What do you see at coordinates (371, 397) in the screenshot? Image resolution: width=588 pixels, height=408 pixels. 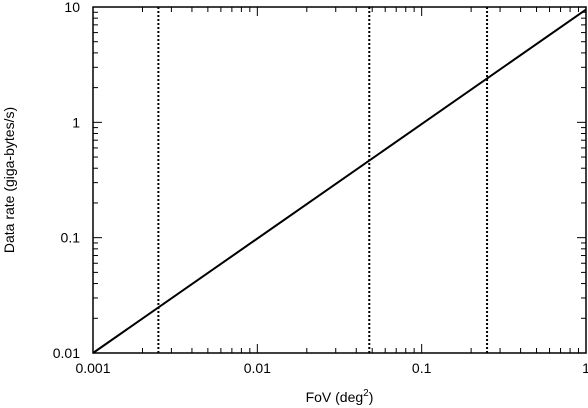 I see `x-axis-label-suffix: )` at bounding box center [371, 397].